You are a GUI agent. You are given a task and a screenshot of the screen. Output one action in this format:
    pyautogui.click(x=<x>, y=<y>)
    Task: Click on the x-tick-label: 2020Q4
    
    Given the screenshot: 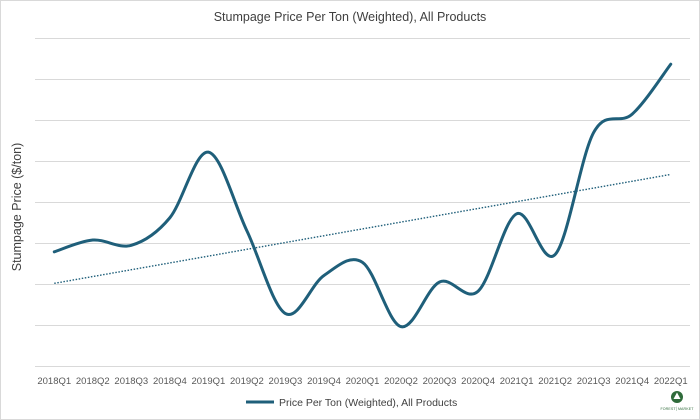 What is the action you would take?
    pyautogui.click(x=478, y=381)
    